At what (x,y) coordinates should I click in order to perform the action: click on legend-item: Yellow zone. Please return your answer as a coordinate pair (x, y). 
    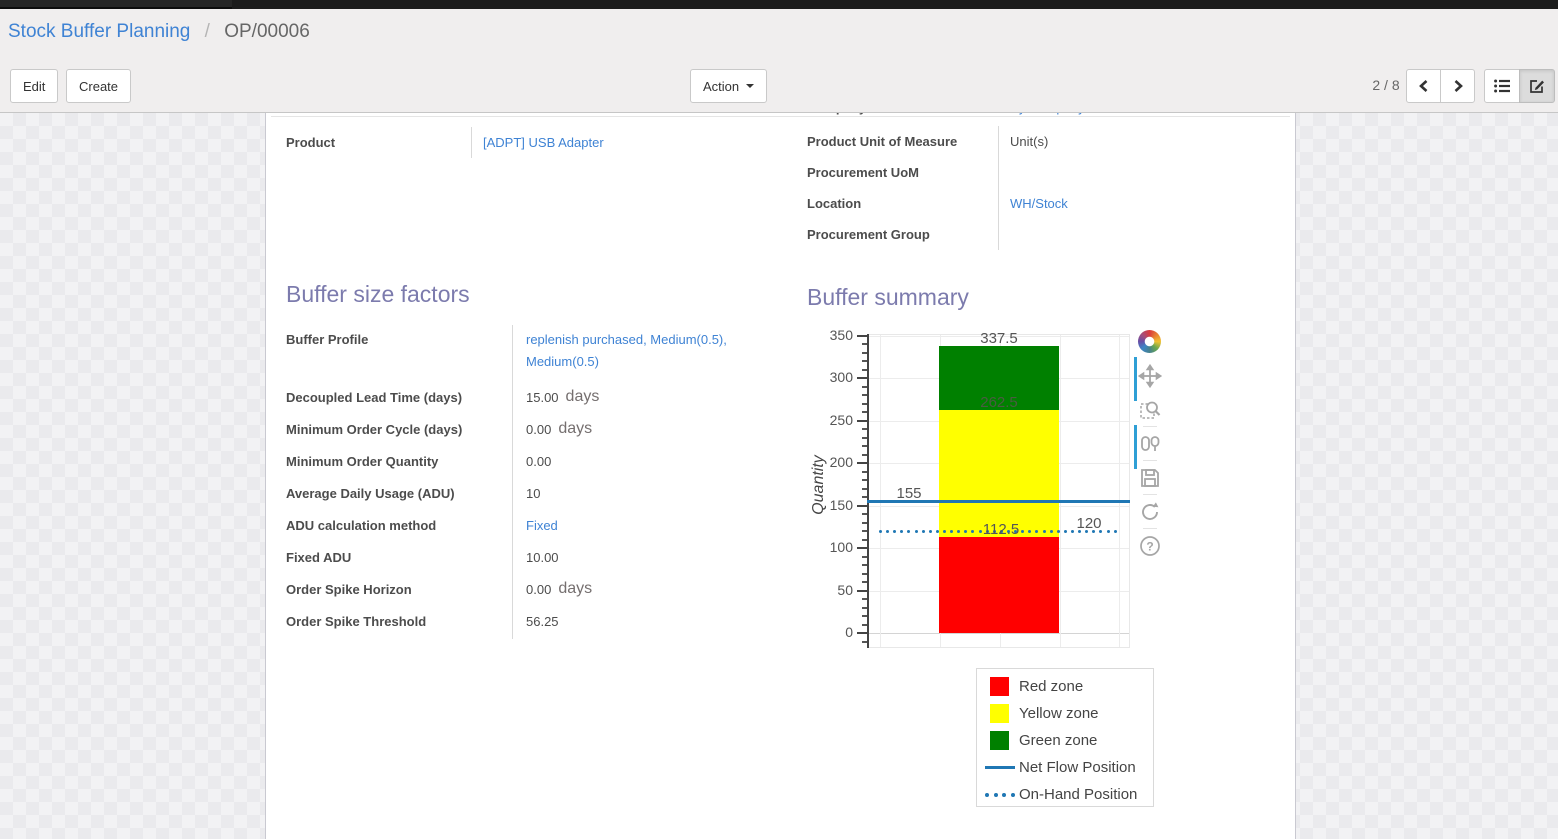
    Looking at the image, I should click on (1065, 713).